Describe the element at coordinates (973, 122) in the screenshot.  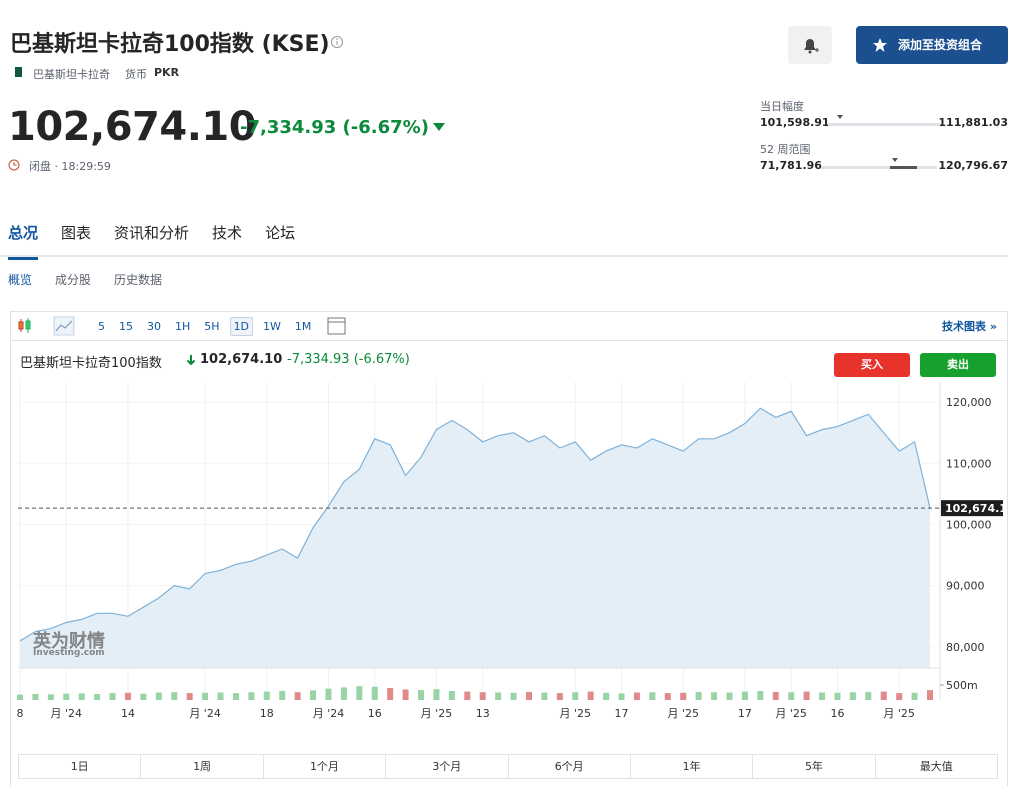
I see `range-high: 111,881.03` at that location.